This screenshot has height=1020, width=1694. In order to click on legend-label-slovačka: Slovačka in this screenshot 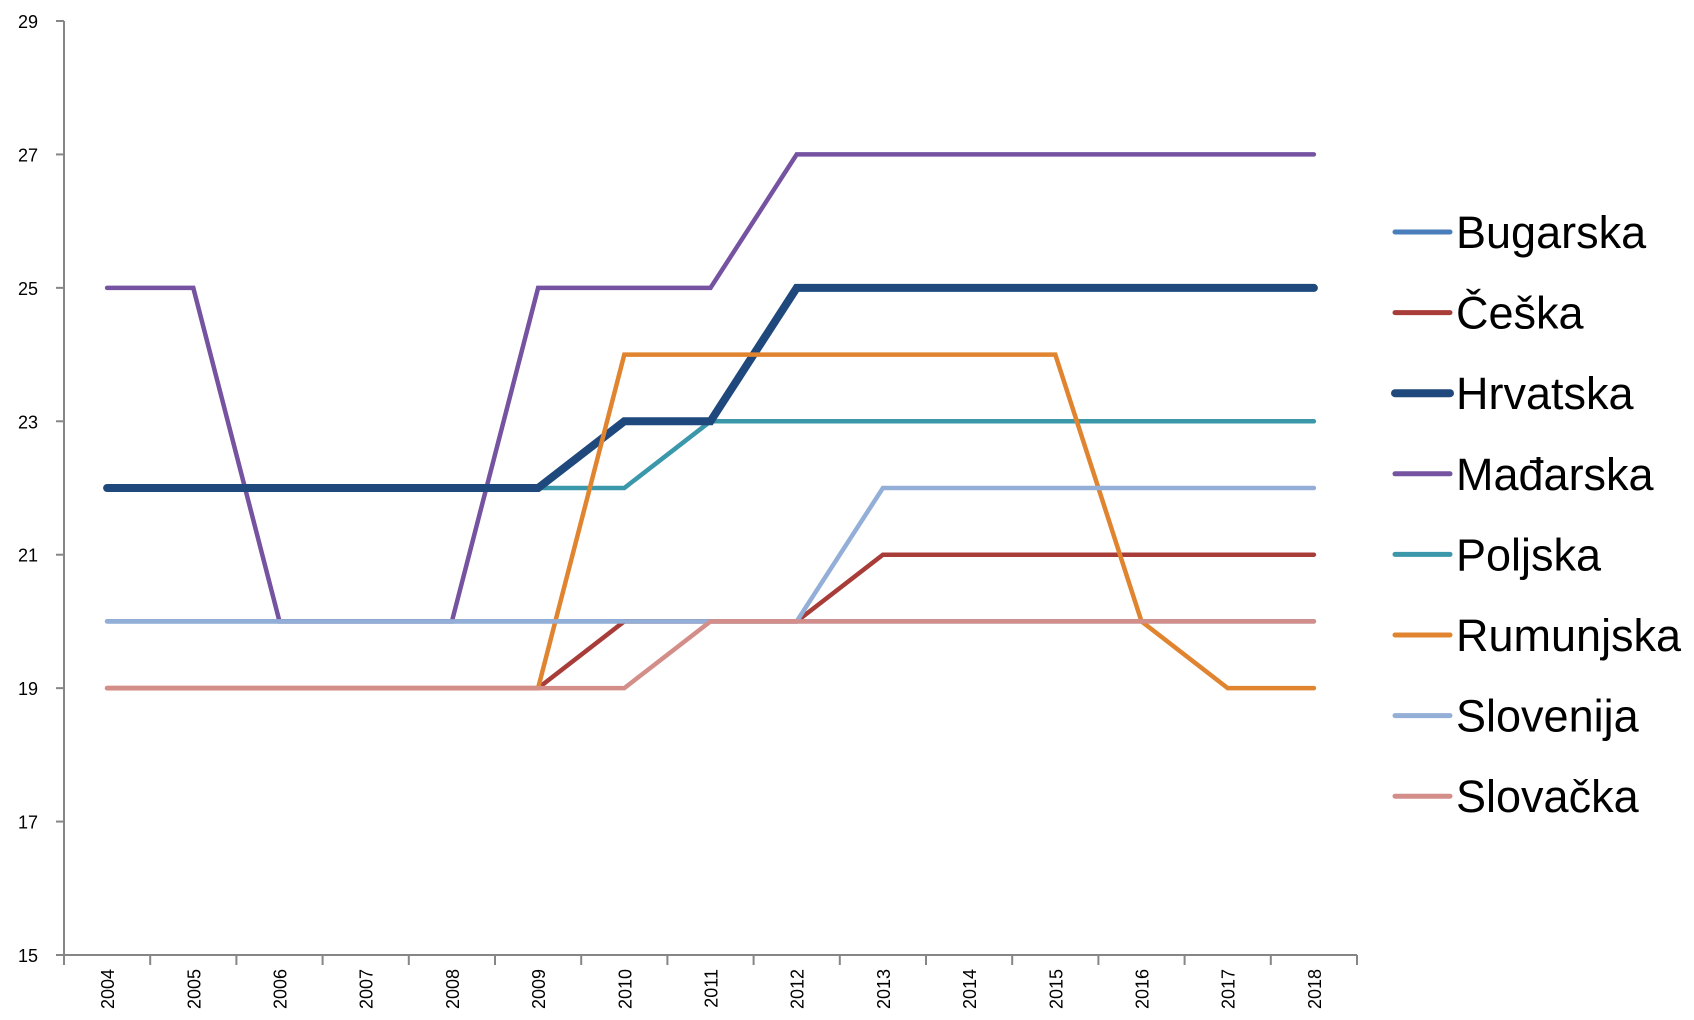, I will do `click(1548, 796)`.